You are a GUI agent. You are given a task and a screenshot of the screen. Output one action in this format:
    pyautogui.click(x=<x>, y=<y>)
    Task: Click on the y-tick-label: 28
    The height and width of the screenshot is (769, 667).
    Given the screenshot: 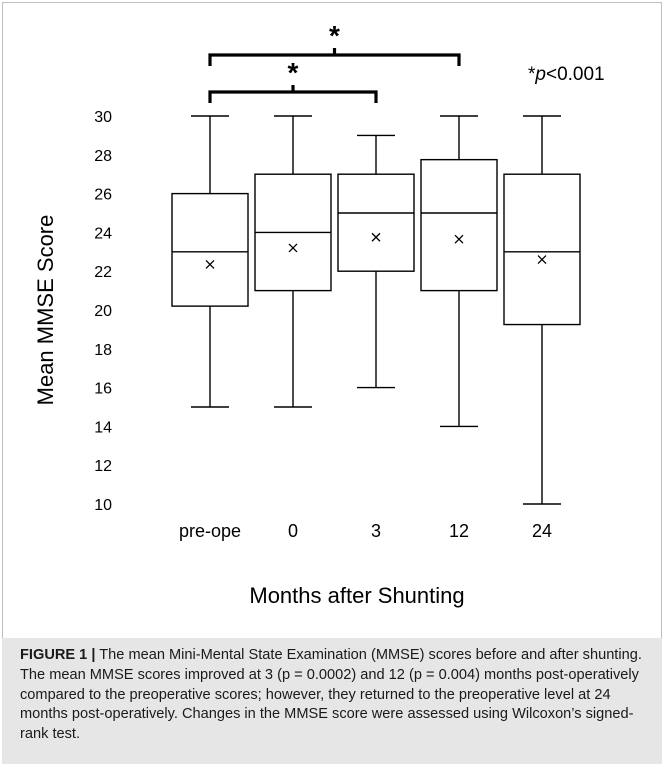 What is the action you would take?
    pyautogui.click(x=103, y=156)
    